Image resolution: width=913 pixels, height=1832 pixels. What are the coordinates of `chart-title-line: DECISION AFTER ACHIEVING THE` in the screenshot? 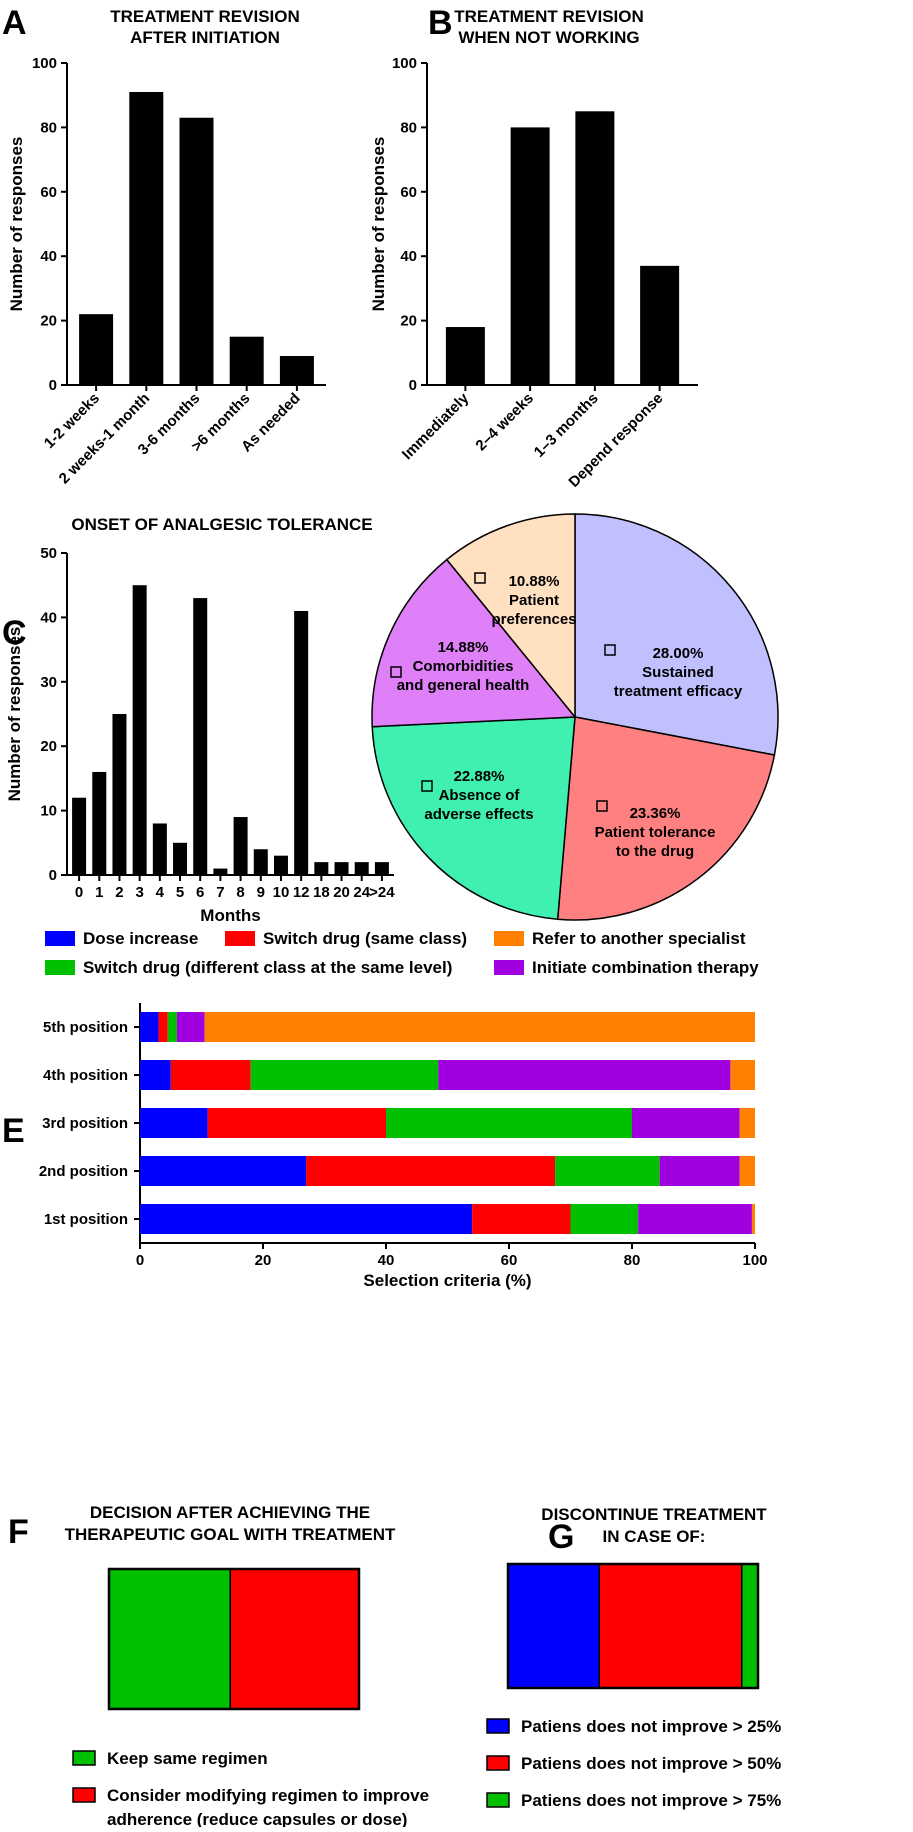 It's located at (230, 1512).